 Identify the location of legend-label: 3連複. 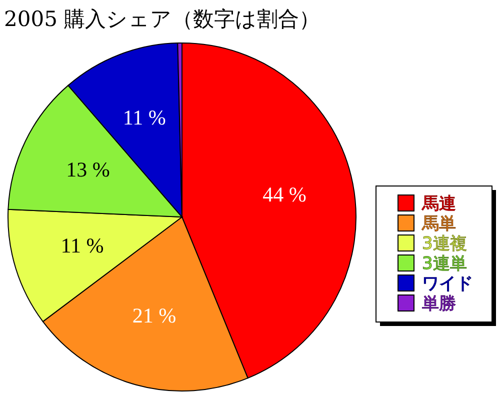
(444, 244).